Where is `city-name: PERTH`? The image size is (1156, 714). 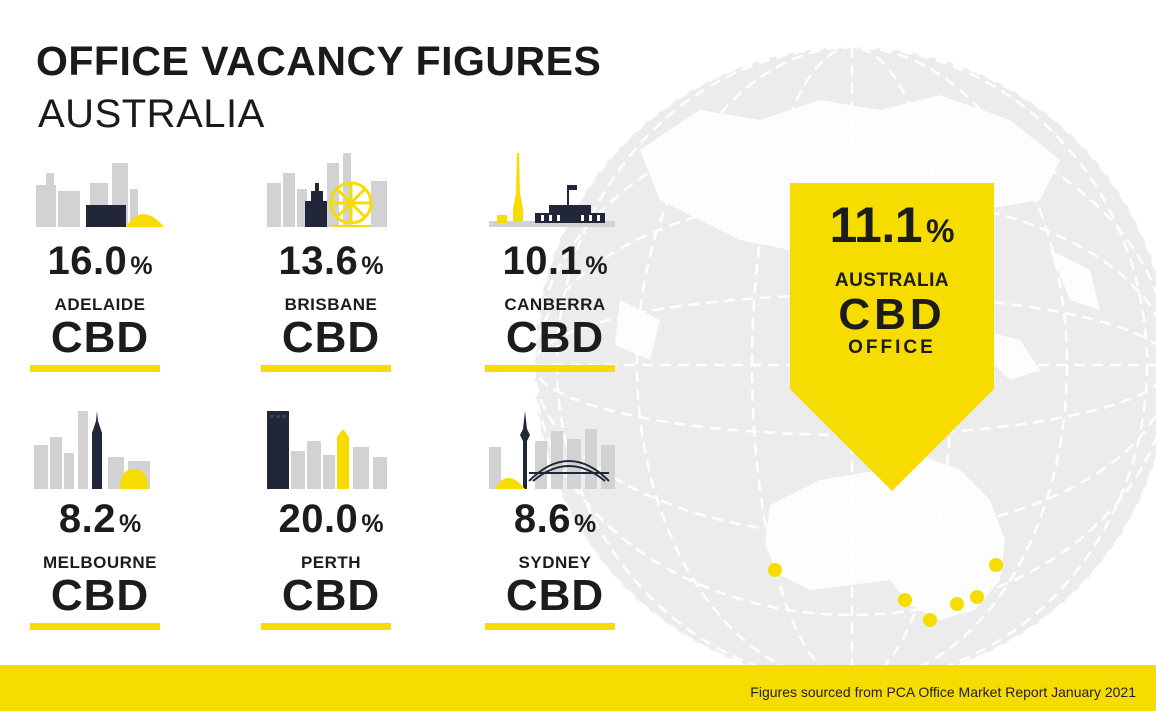 city-name: PERTH is located at coordinates (331, 562).